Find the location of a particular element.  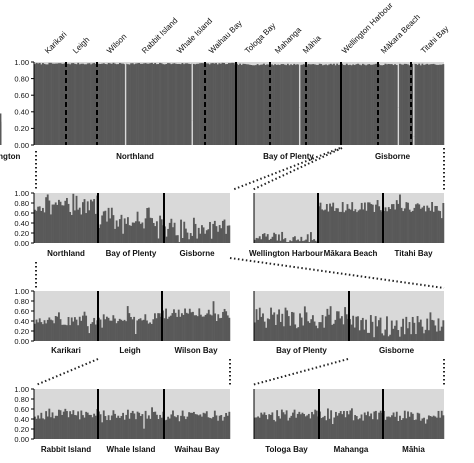

population-label: Karikari is located at coordinates (56, 43).